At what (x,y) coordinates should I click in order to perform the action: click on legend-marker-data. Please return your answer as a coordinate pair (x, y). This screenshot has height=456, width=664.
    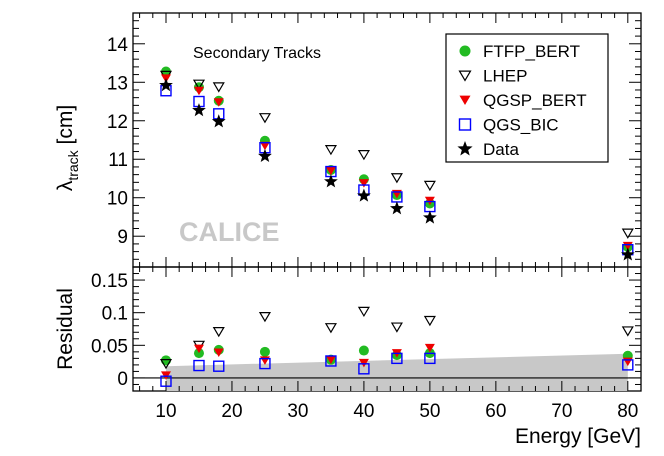
    Looking at the image, I should click on (465, 148).